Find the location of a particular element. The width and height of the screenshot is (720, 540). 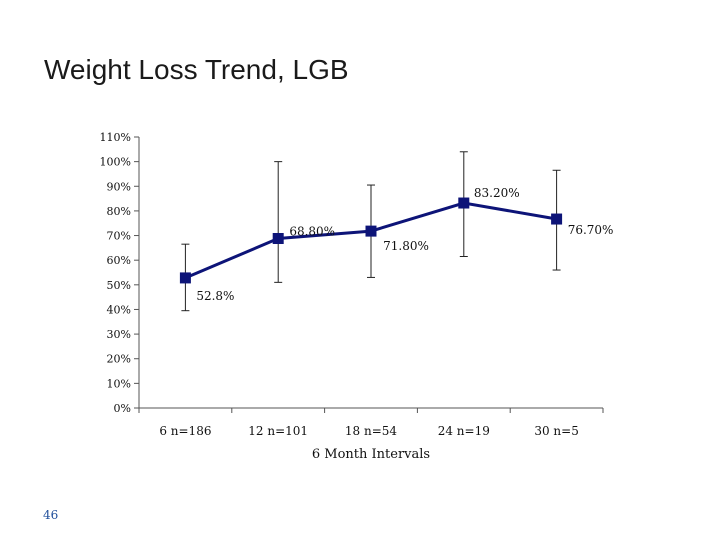

data-label: 71.80% is located at coordinates (406, 246).